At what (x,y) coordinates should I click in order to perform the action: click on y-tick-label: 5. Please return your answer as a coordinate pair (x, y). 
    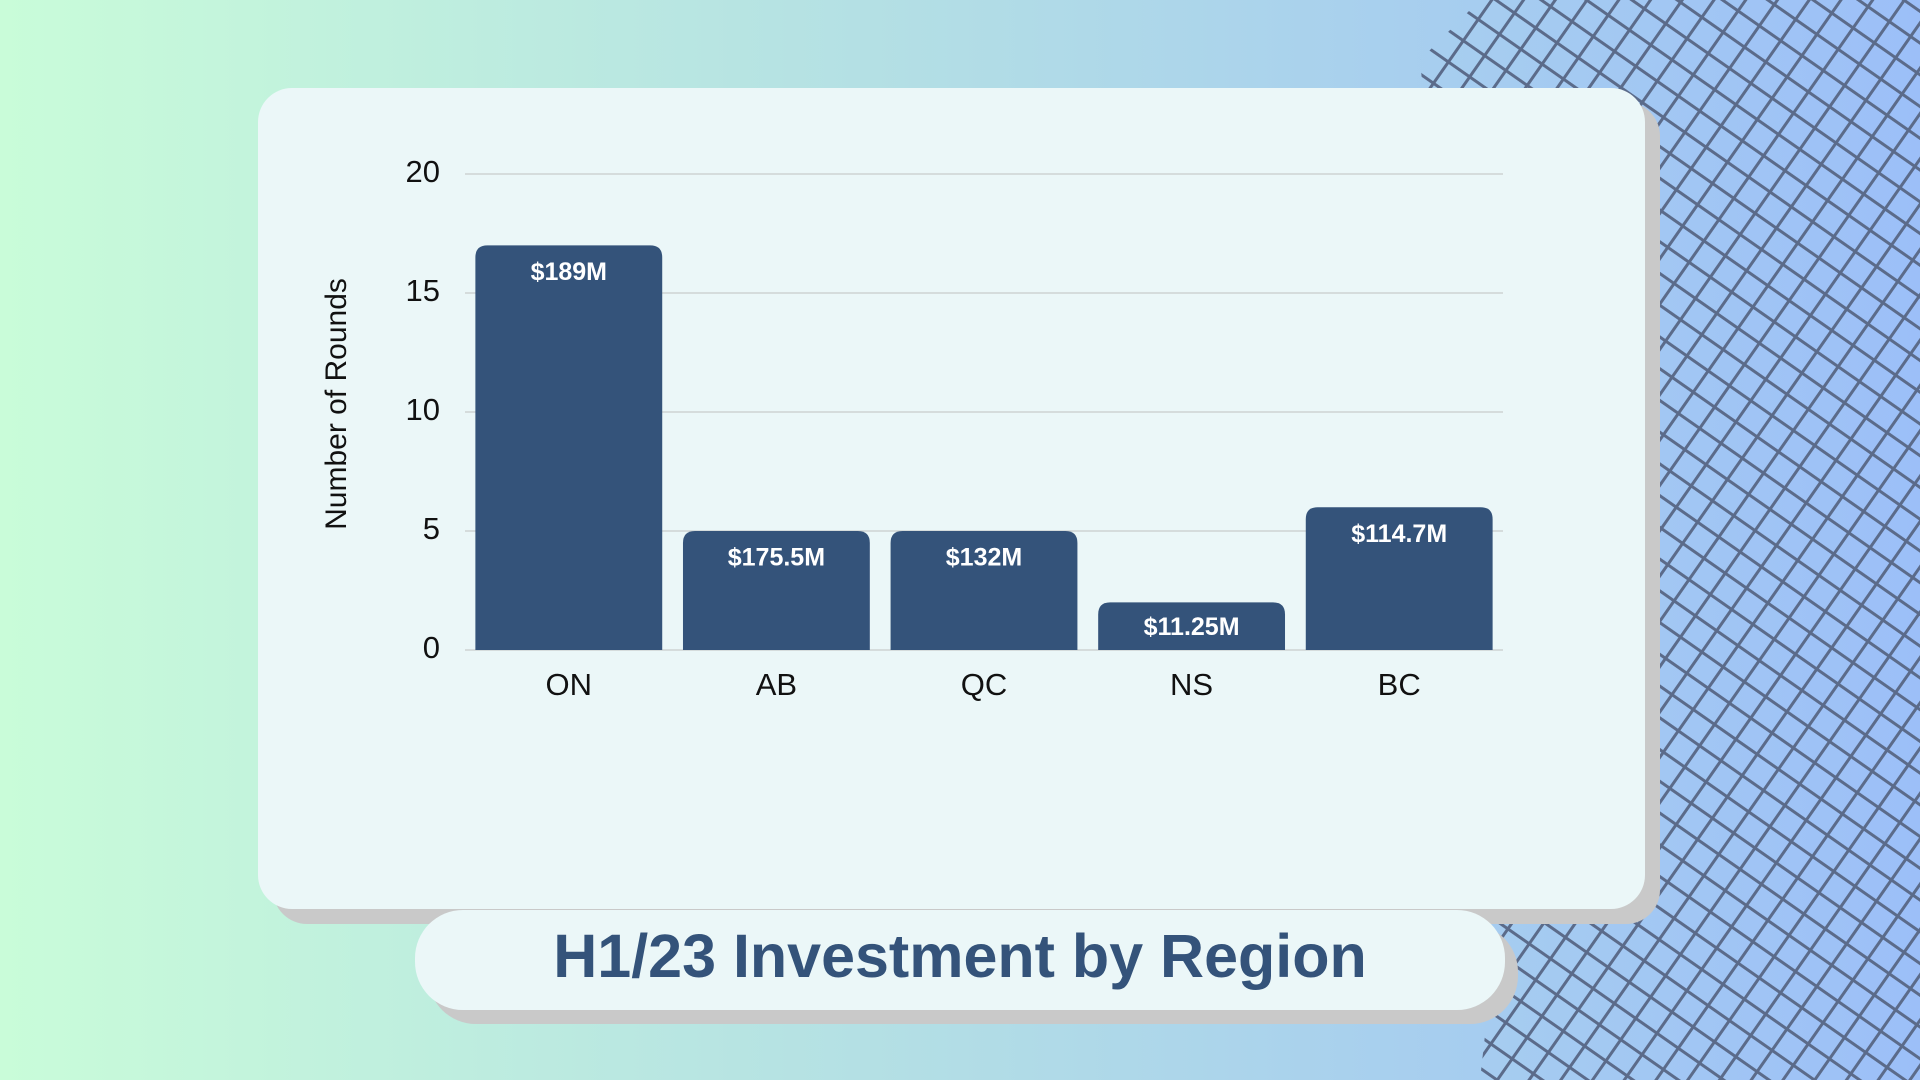
    Looking at the image, I should click on (431, 528).